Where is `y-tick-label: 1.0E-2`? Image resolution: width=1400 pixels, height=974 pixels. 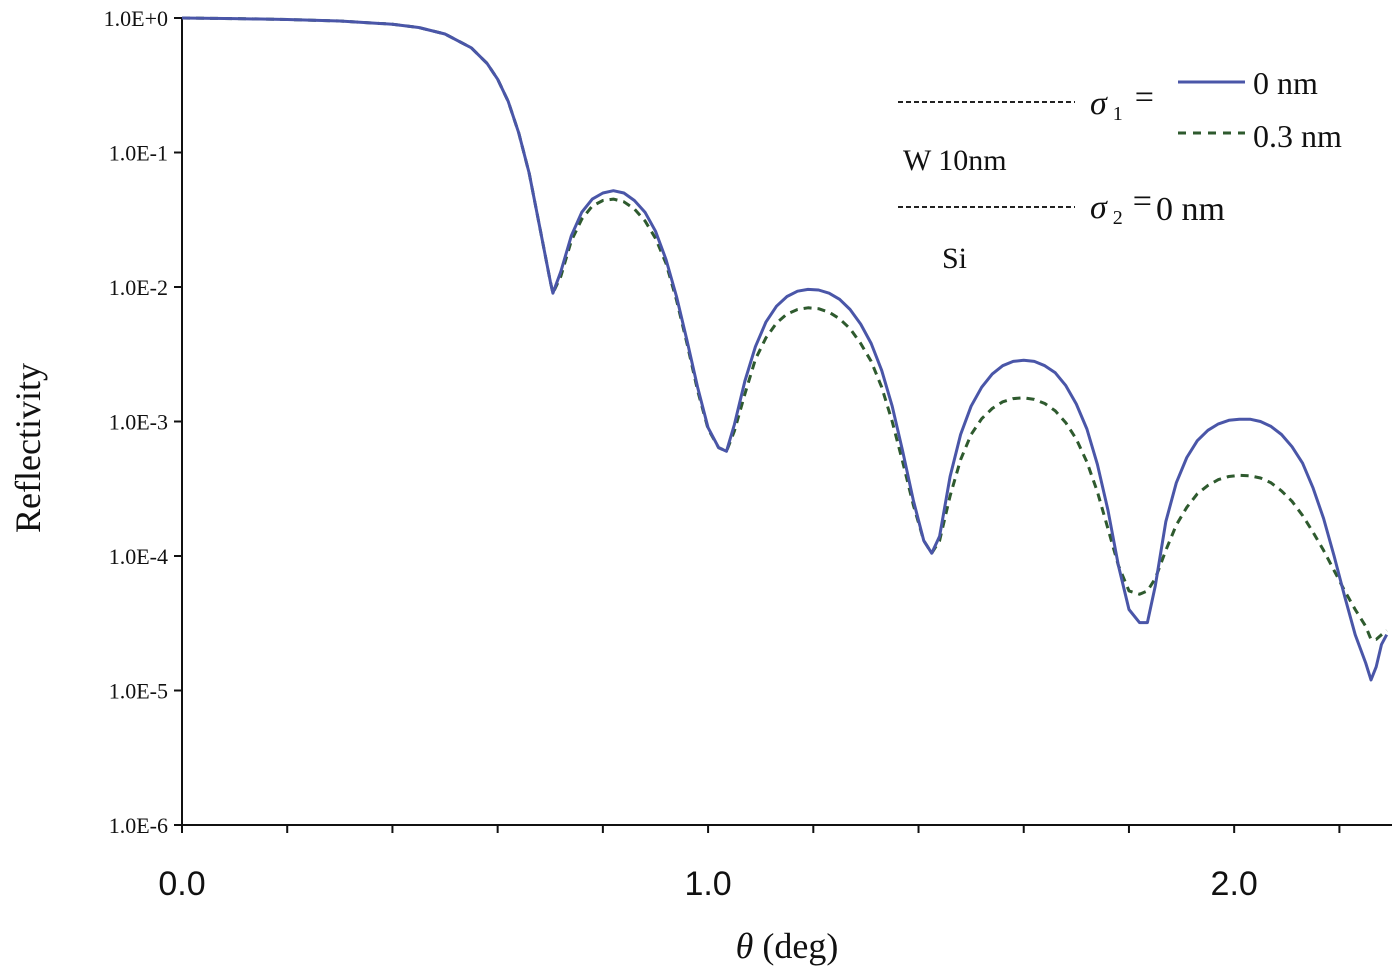
y-tick-label: 1.0E-2 is located at coordinates (138, 287).